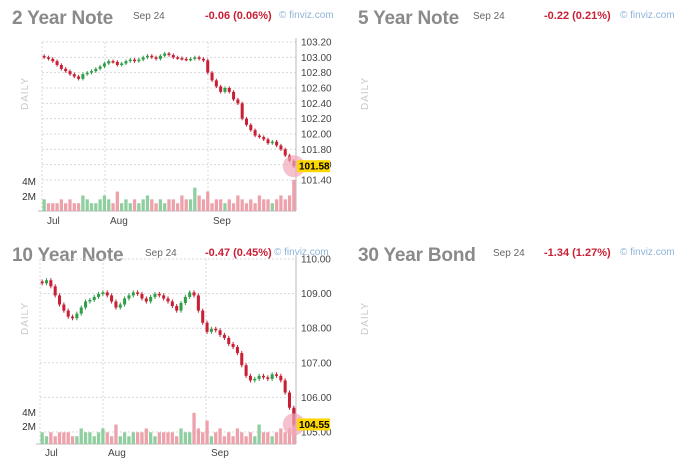 The image size is (691, 474). Describe the element at coordinates (314, 425) in the screenshot. I see `last-price-label: 104.55` at that location.